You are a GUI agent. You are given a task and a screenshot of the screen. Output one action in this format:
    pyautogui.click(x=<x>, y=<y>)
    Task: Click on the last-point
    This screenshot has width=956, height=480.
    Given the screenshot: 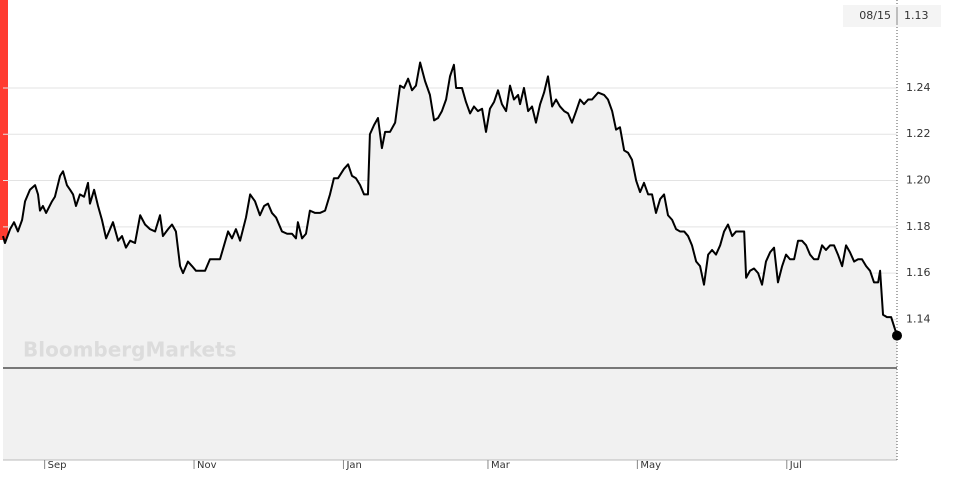 What is the action you would take?
    pyautogui.click(x=897, y=335)
    